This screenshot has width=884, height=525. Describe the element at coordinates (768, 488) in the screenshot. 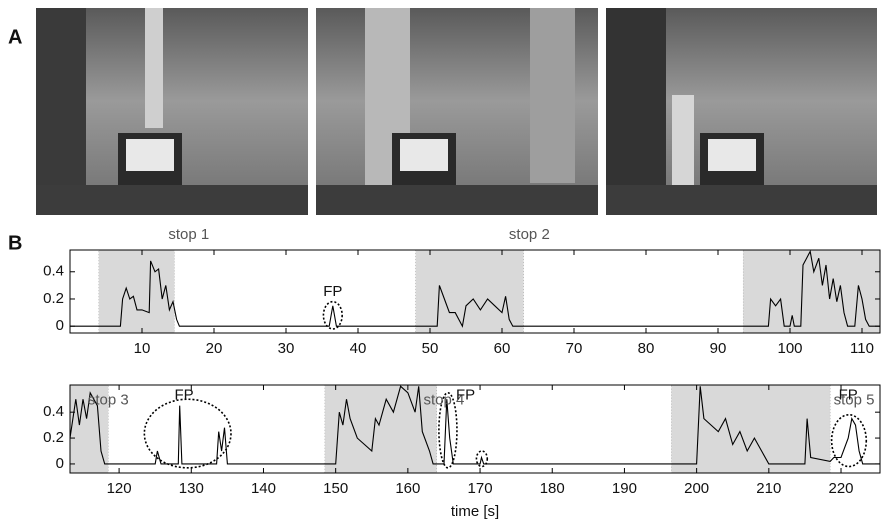

I see `x-tick-label: 210` at that location.